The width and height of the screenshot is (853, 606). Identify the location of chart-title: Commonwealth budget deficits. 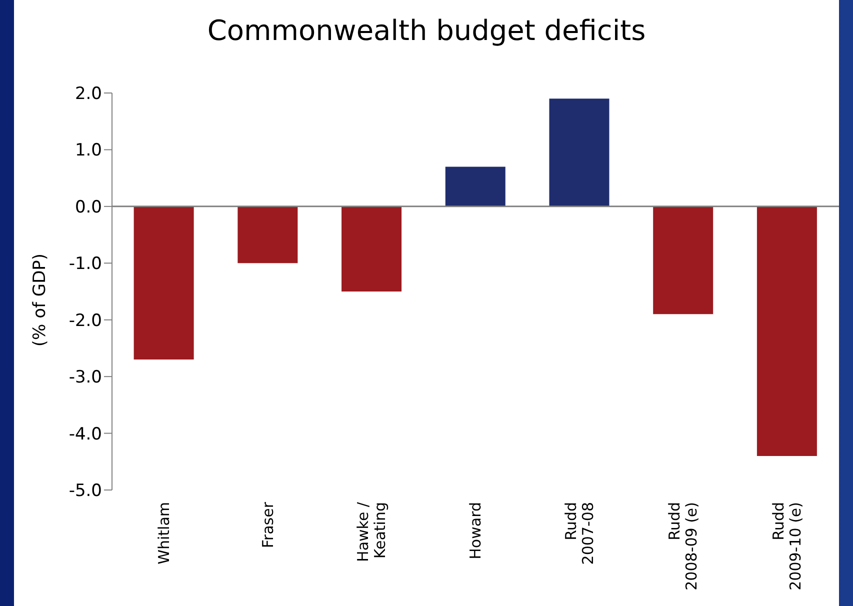
(426, 30).